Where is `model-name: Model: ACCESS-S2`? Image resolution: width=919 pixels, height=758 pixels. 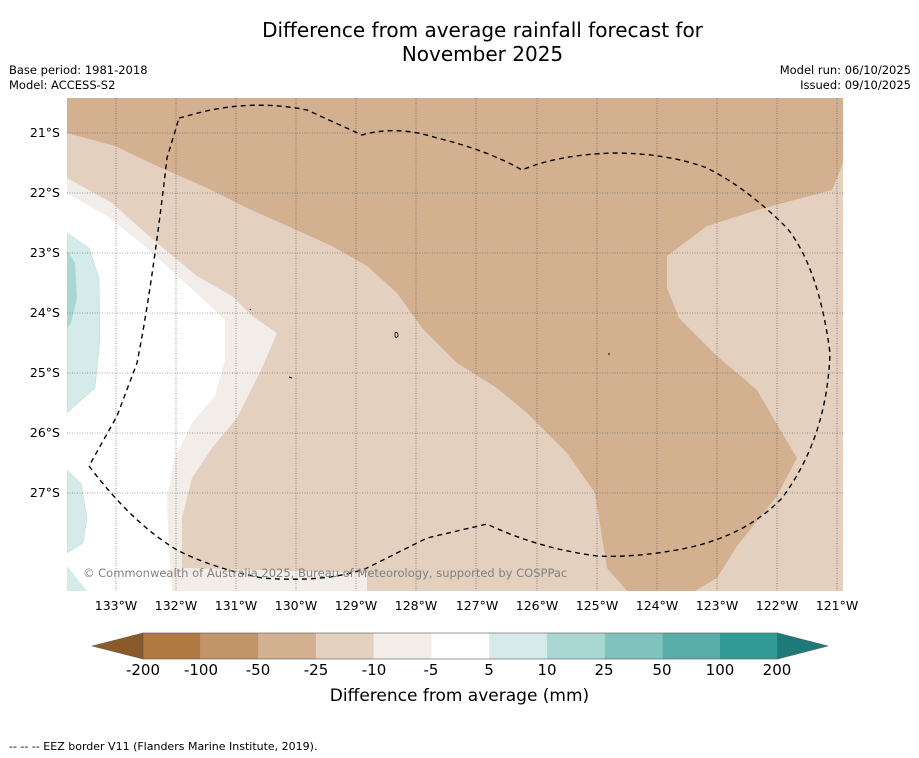
model-name: Model: ACCESS-S2 is located at coordinates (62, 85).